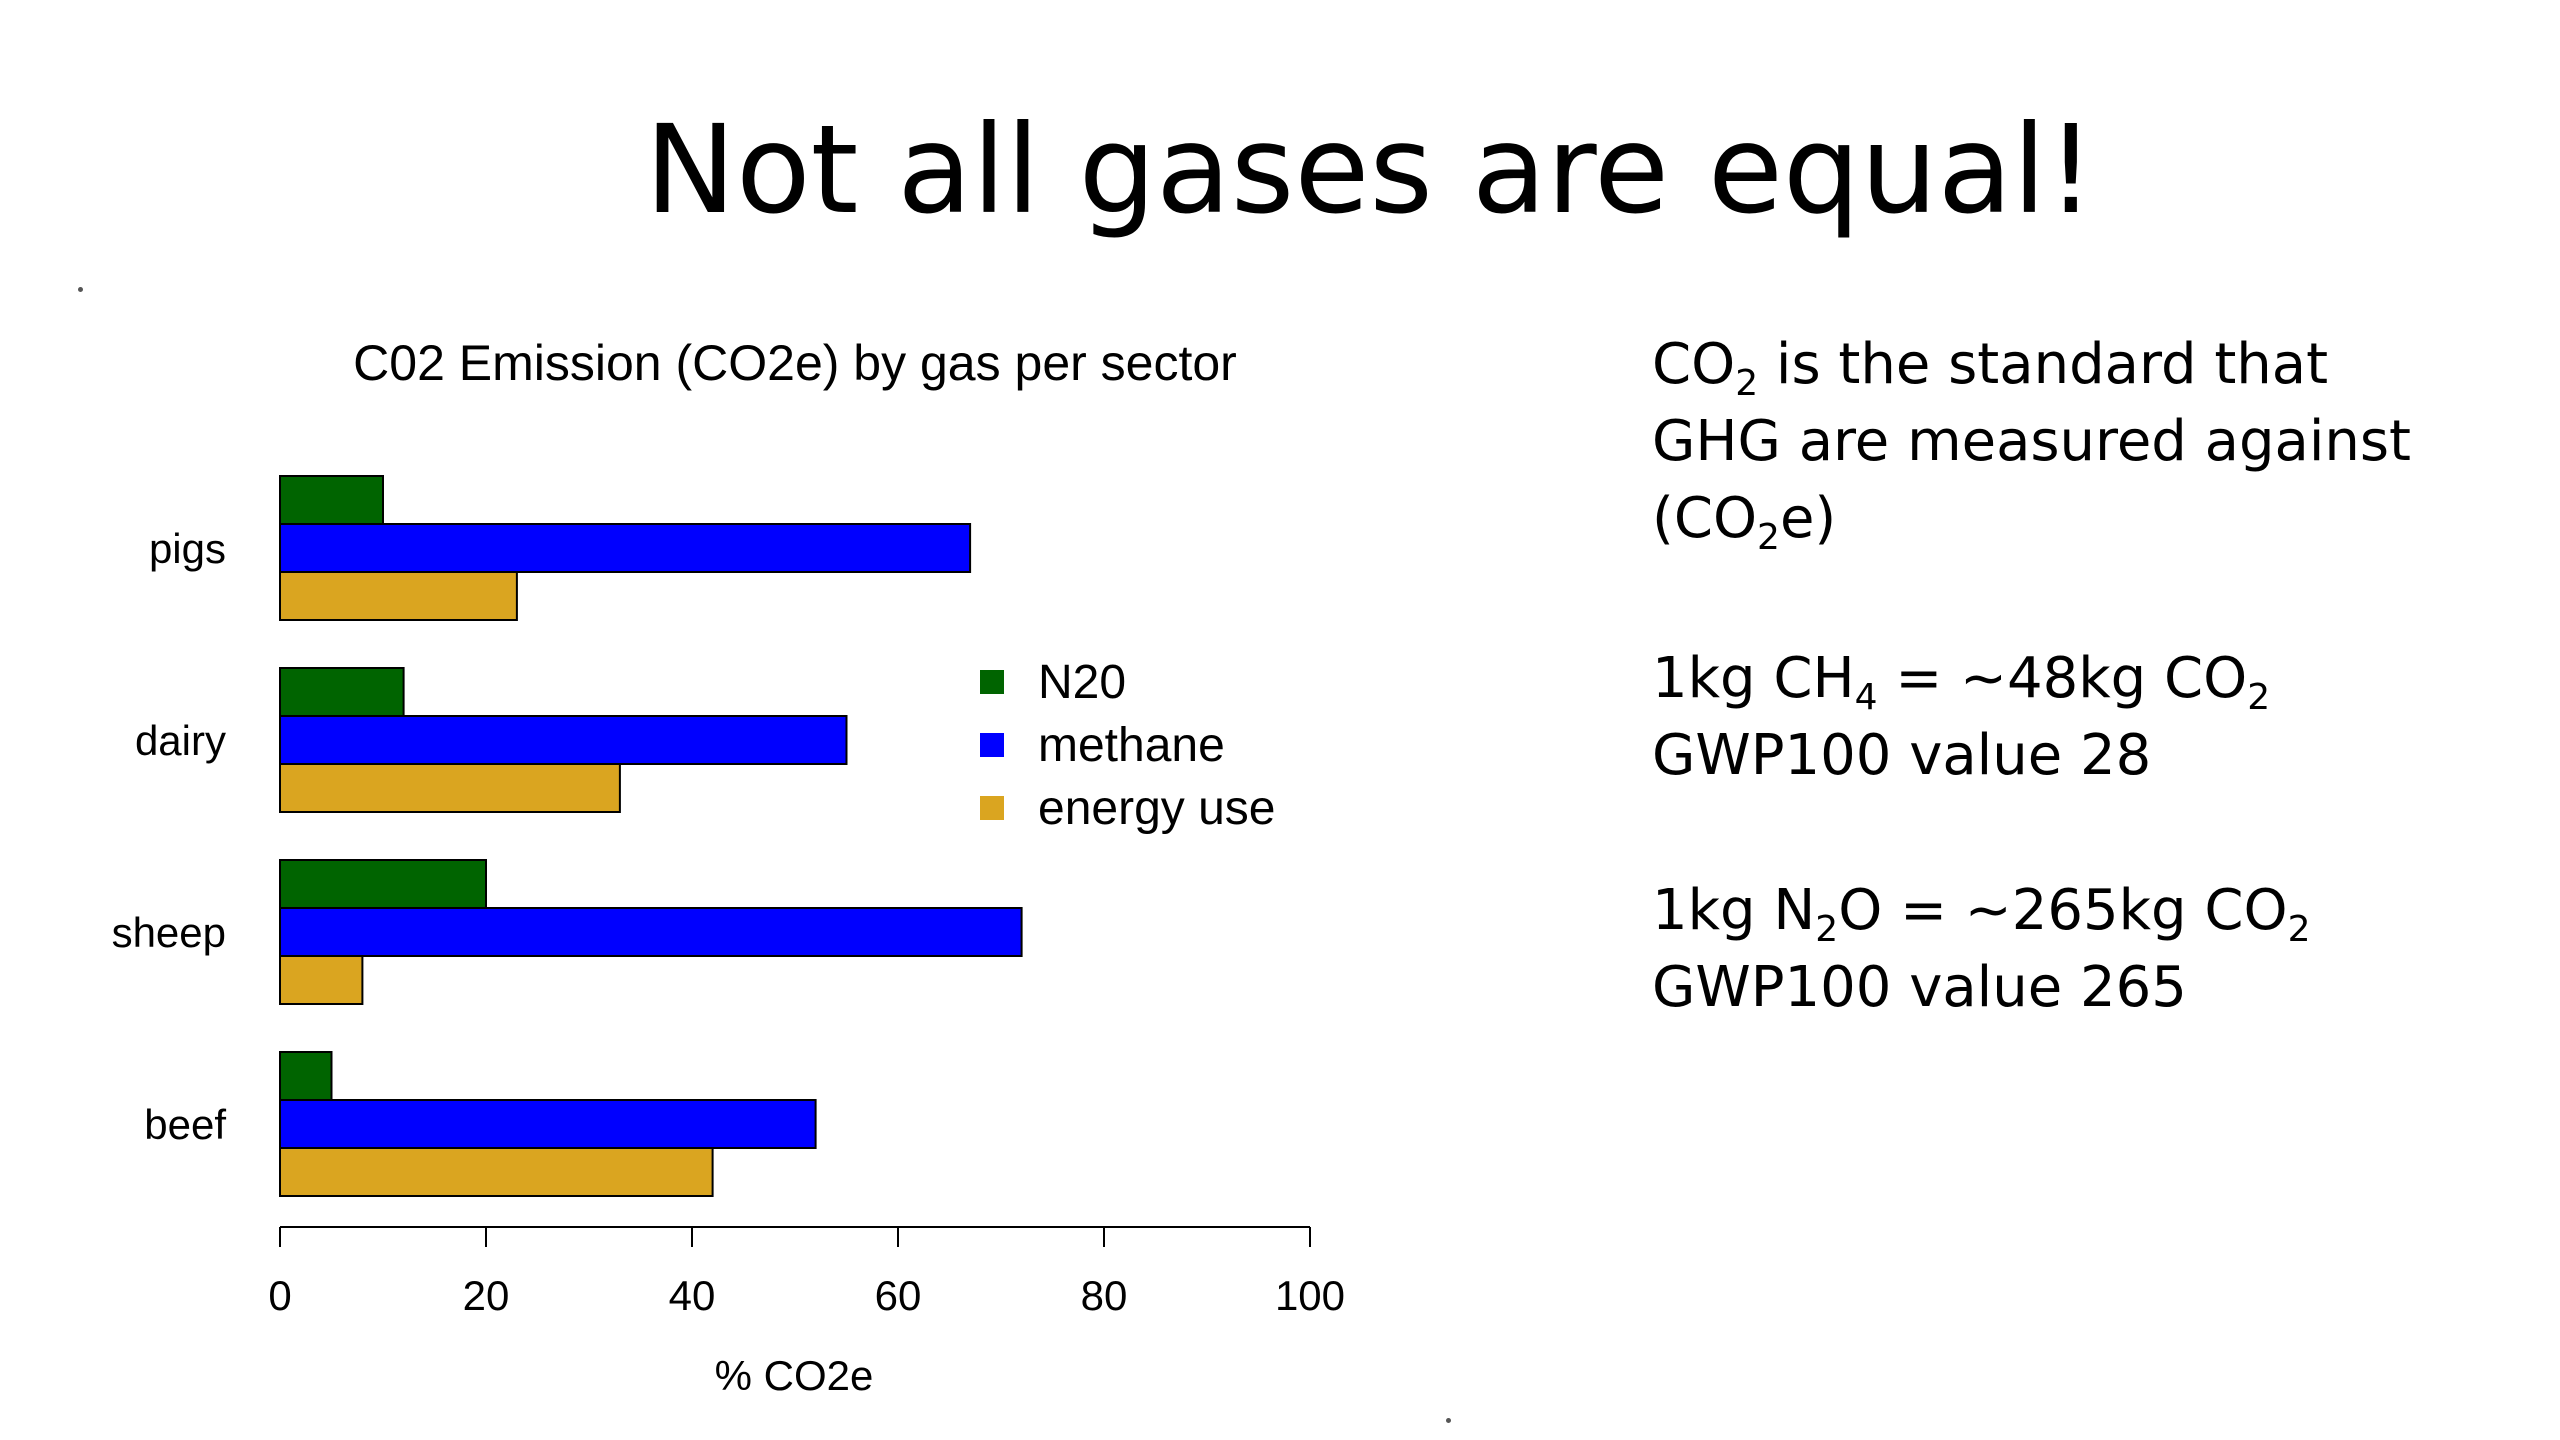 This screenshot has width=2560, height=1440. Describe the element at coordinates (1082, 682) in the screenshot. I see `legend-label-n20: N20` at that location.